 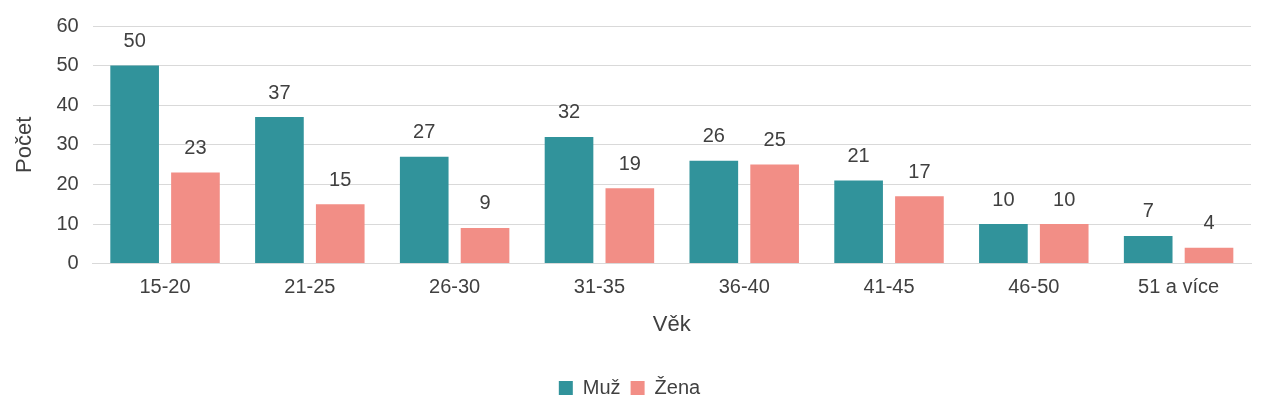 I want to click on data-label: 32, so click(x=569, y=111).